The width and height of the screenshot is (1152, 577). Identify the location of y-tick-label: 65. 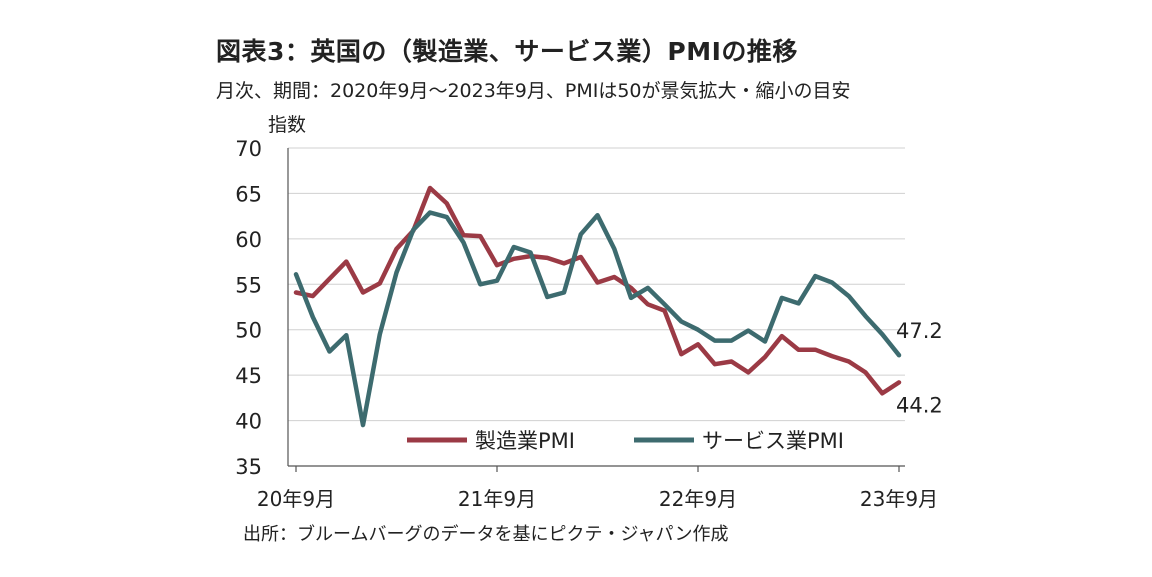
(248, 194).